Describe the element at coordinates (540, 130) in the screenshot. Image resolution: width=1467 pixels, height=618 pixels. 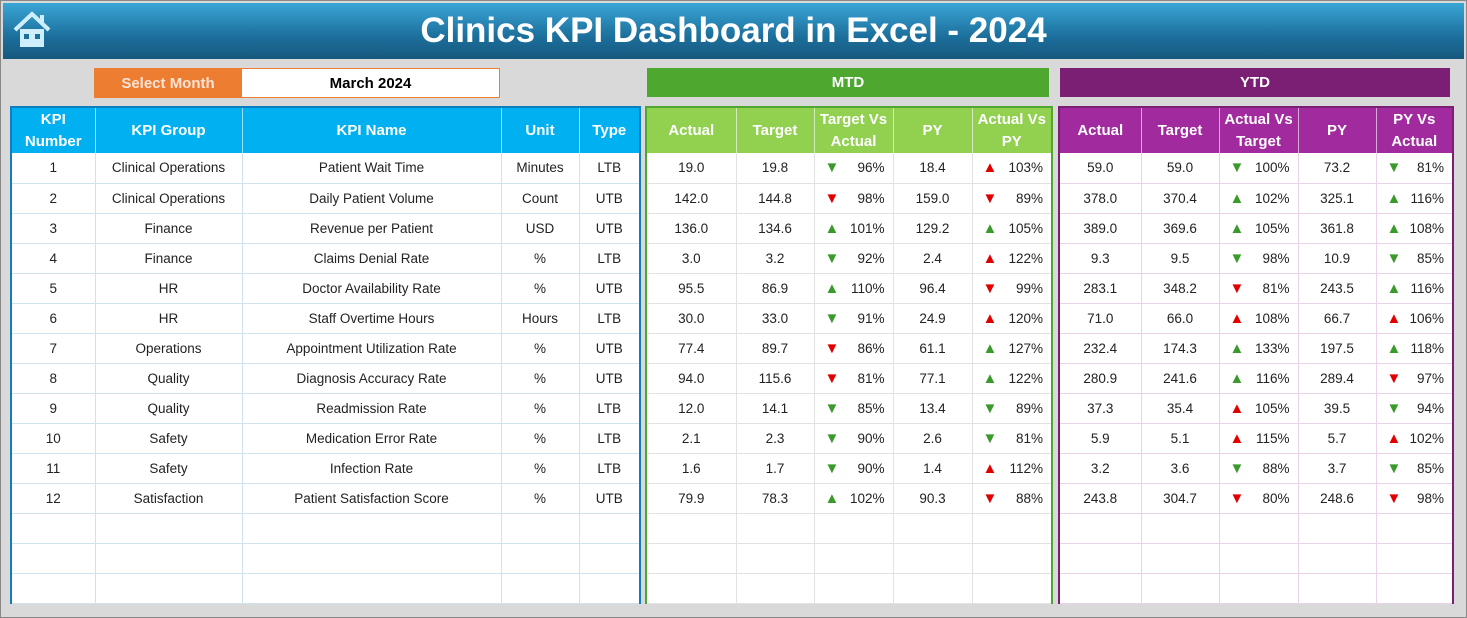
I see `column-header: Unit` at that location.